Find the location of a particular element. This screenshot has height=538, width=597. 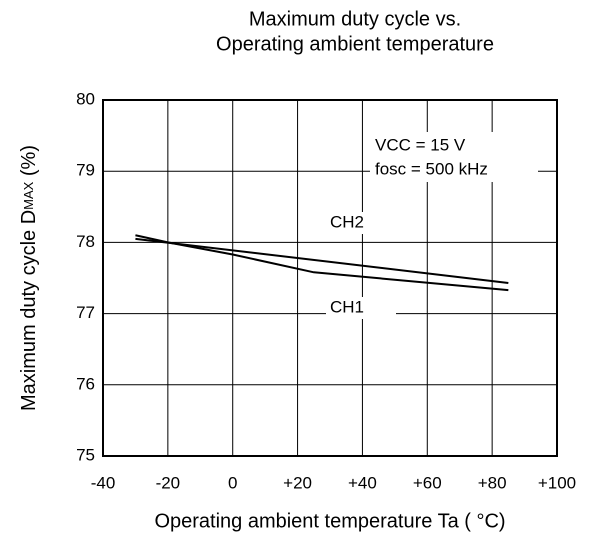

y-axis-label: Maximum duty cycle DMAX (%) is located at coordinates (29, 278).